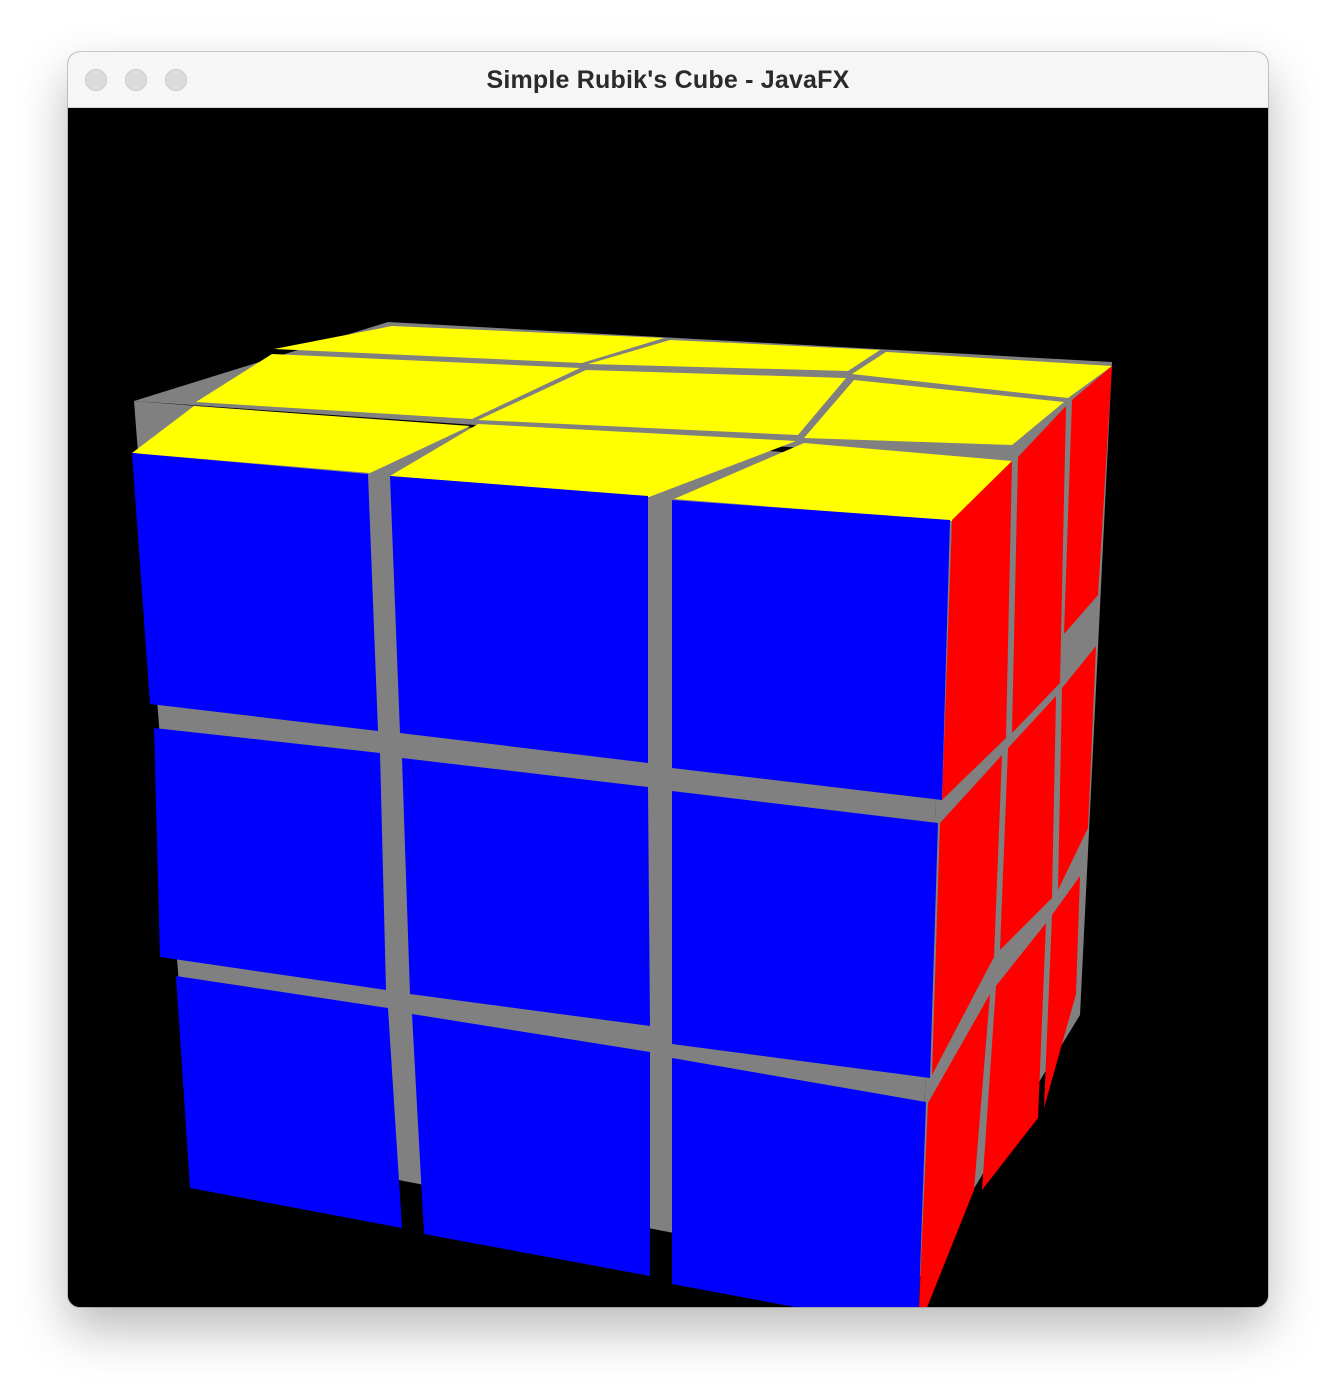 Image resolution: width=1336 pixels, height=1392 pixels. Describe the element at coordinates (96, 80) in the screenshot. I see `close-button` at that location.